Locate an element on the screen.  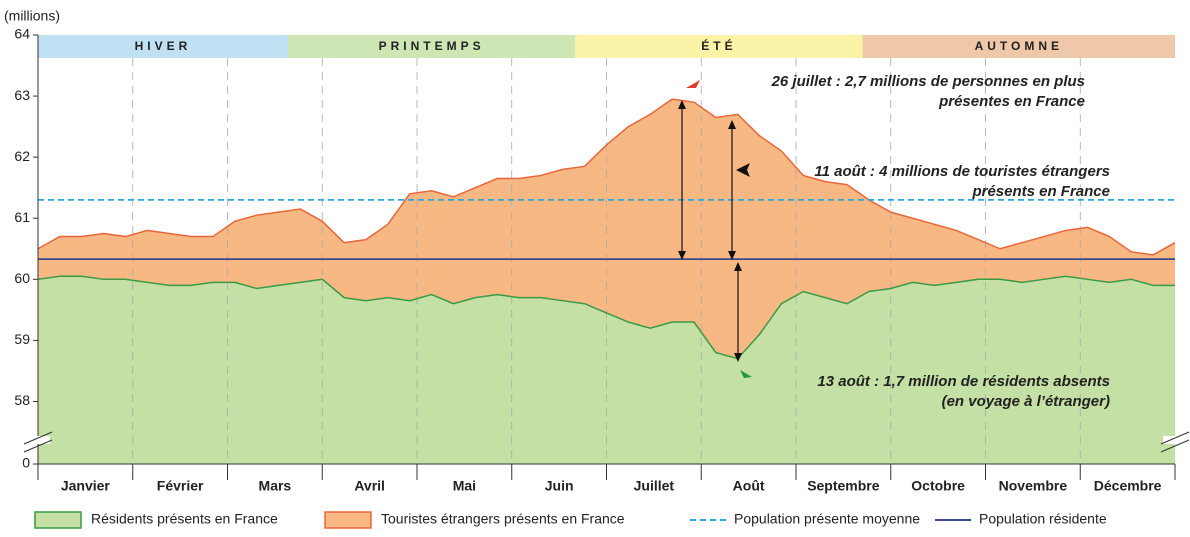
annotation: présentes en France is located at coordinates (1011, 101).